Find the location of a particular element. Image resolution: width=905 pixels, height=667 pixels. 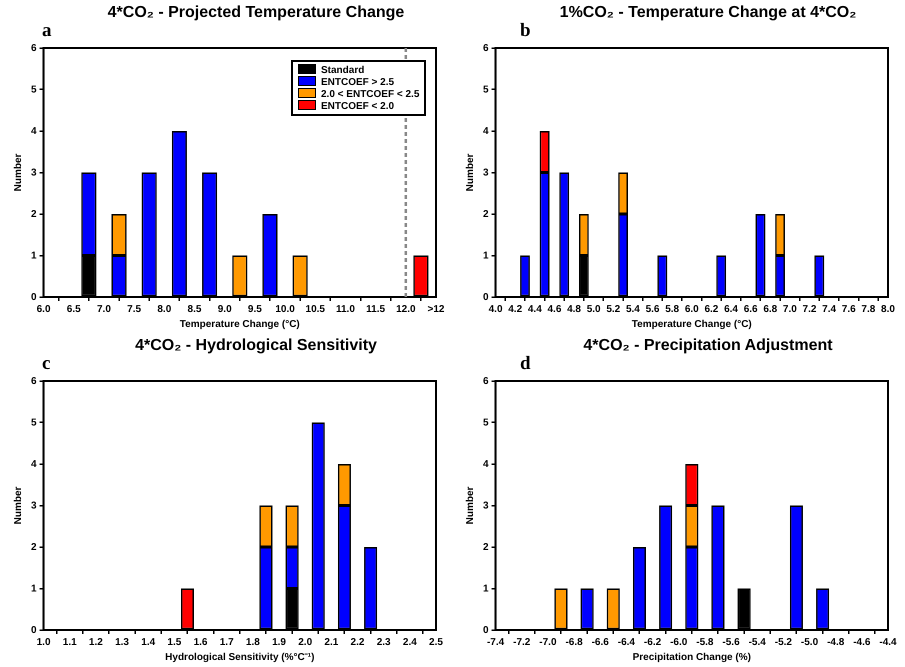

x-tick-label: 7.5 is located at coordinates (134, 309).